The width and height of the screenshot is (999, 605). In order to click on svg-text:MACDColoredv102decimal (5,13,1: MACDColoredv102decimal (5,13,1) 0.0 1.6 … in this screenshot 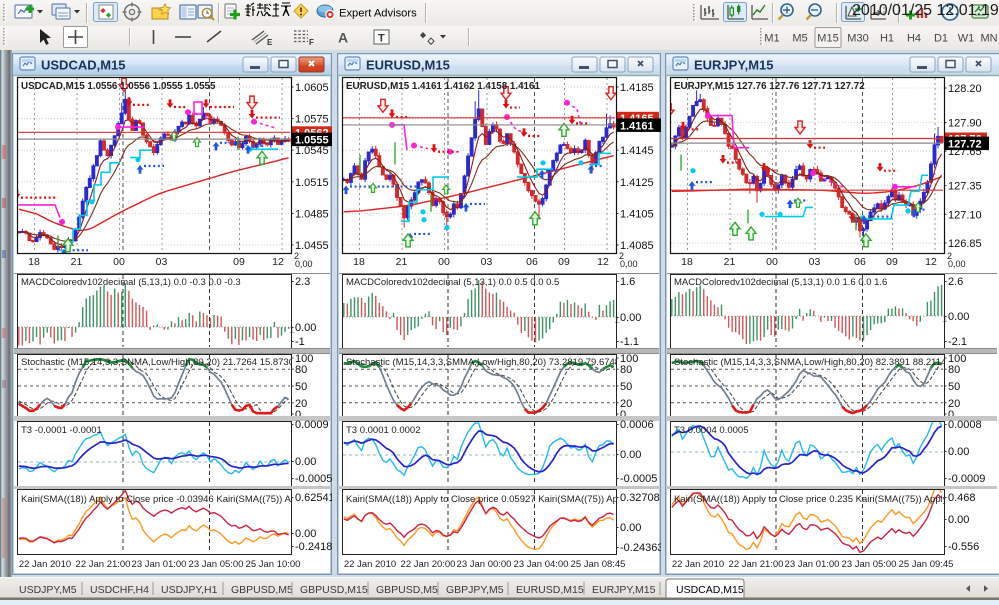, I will do `click(780, 282)`.